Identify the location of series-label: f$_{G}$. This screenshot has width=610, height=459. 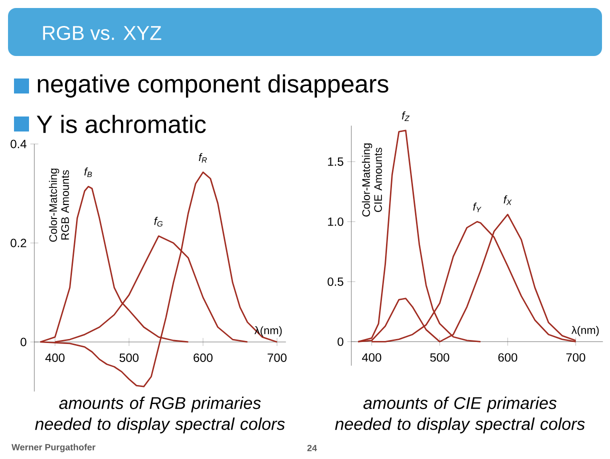
(158, 221).